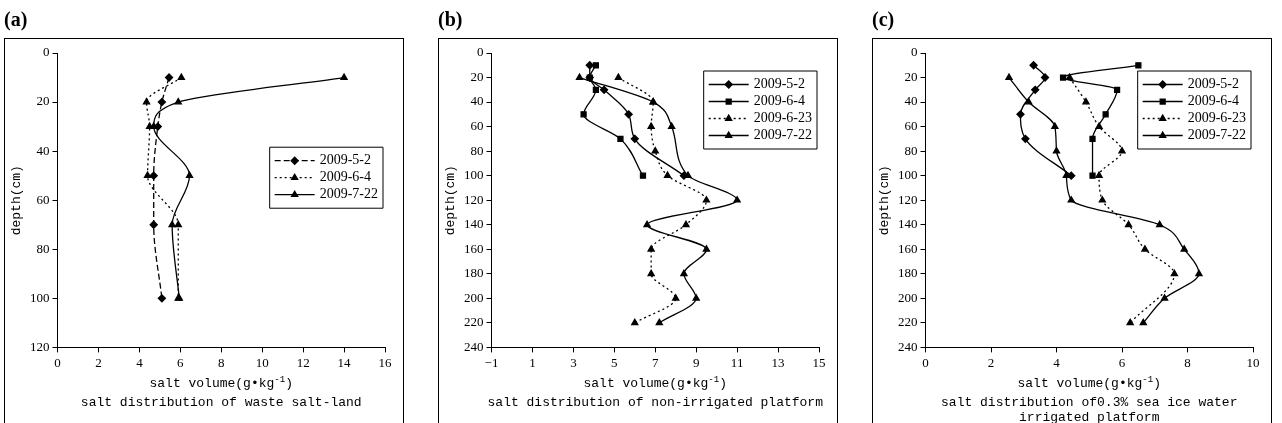 Image resolution: width=1282 pixels, height=423 pixels. I want to click on x-tick-label: 3, so click(573, 362).